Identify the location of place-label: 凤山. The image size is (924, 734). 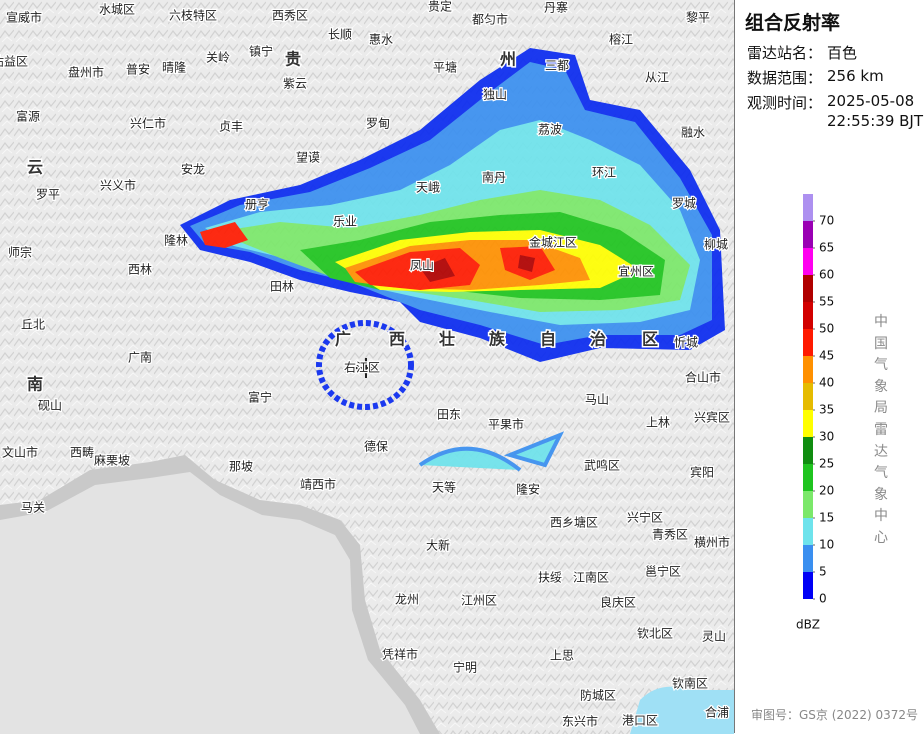
(422, 266).